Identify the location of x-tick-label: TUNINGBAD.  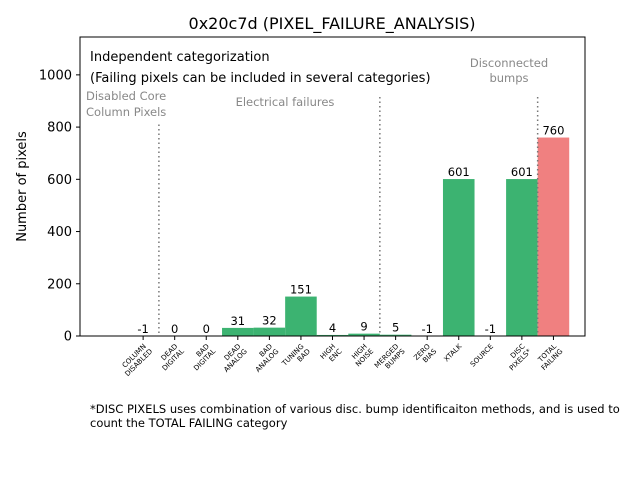
(296, 358).